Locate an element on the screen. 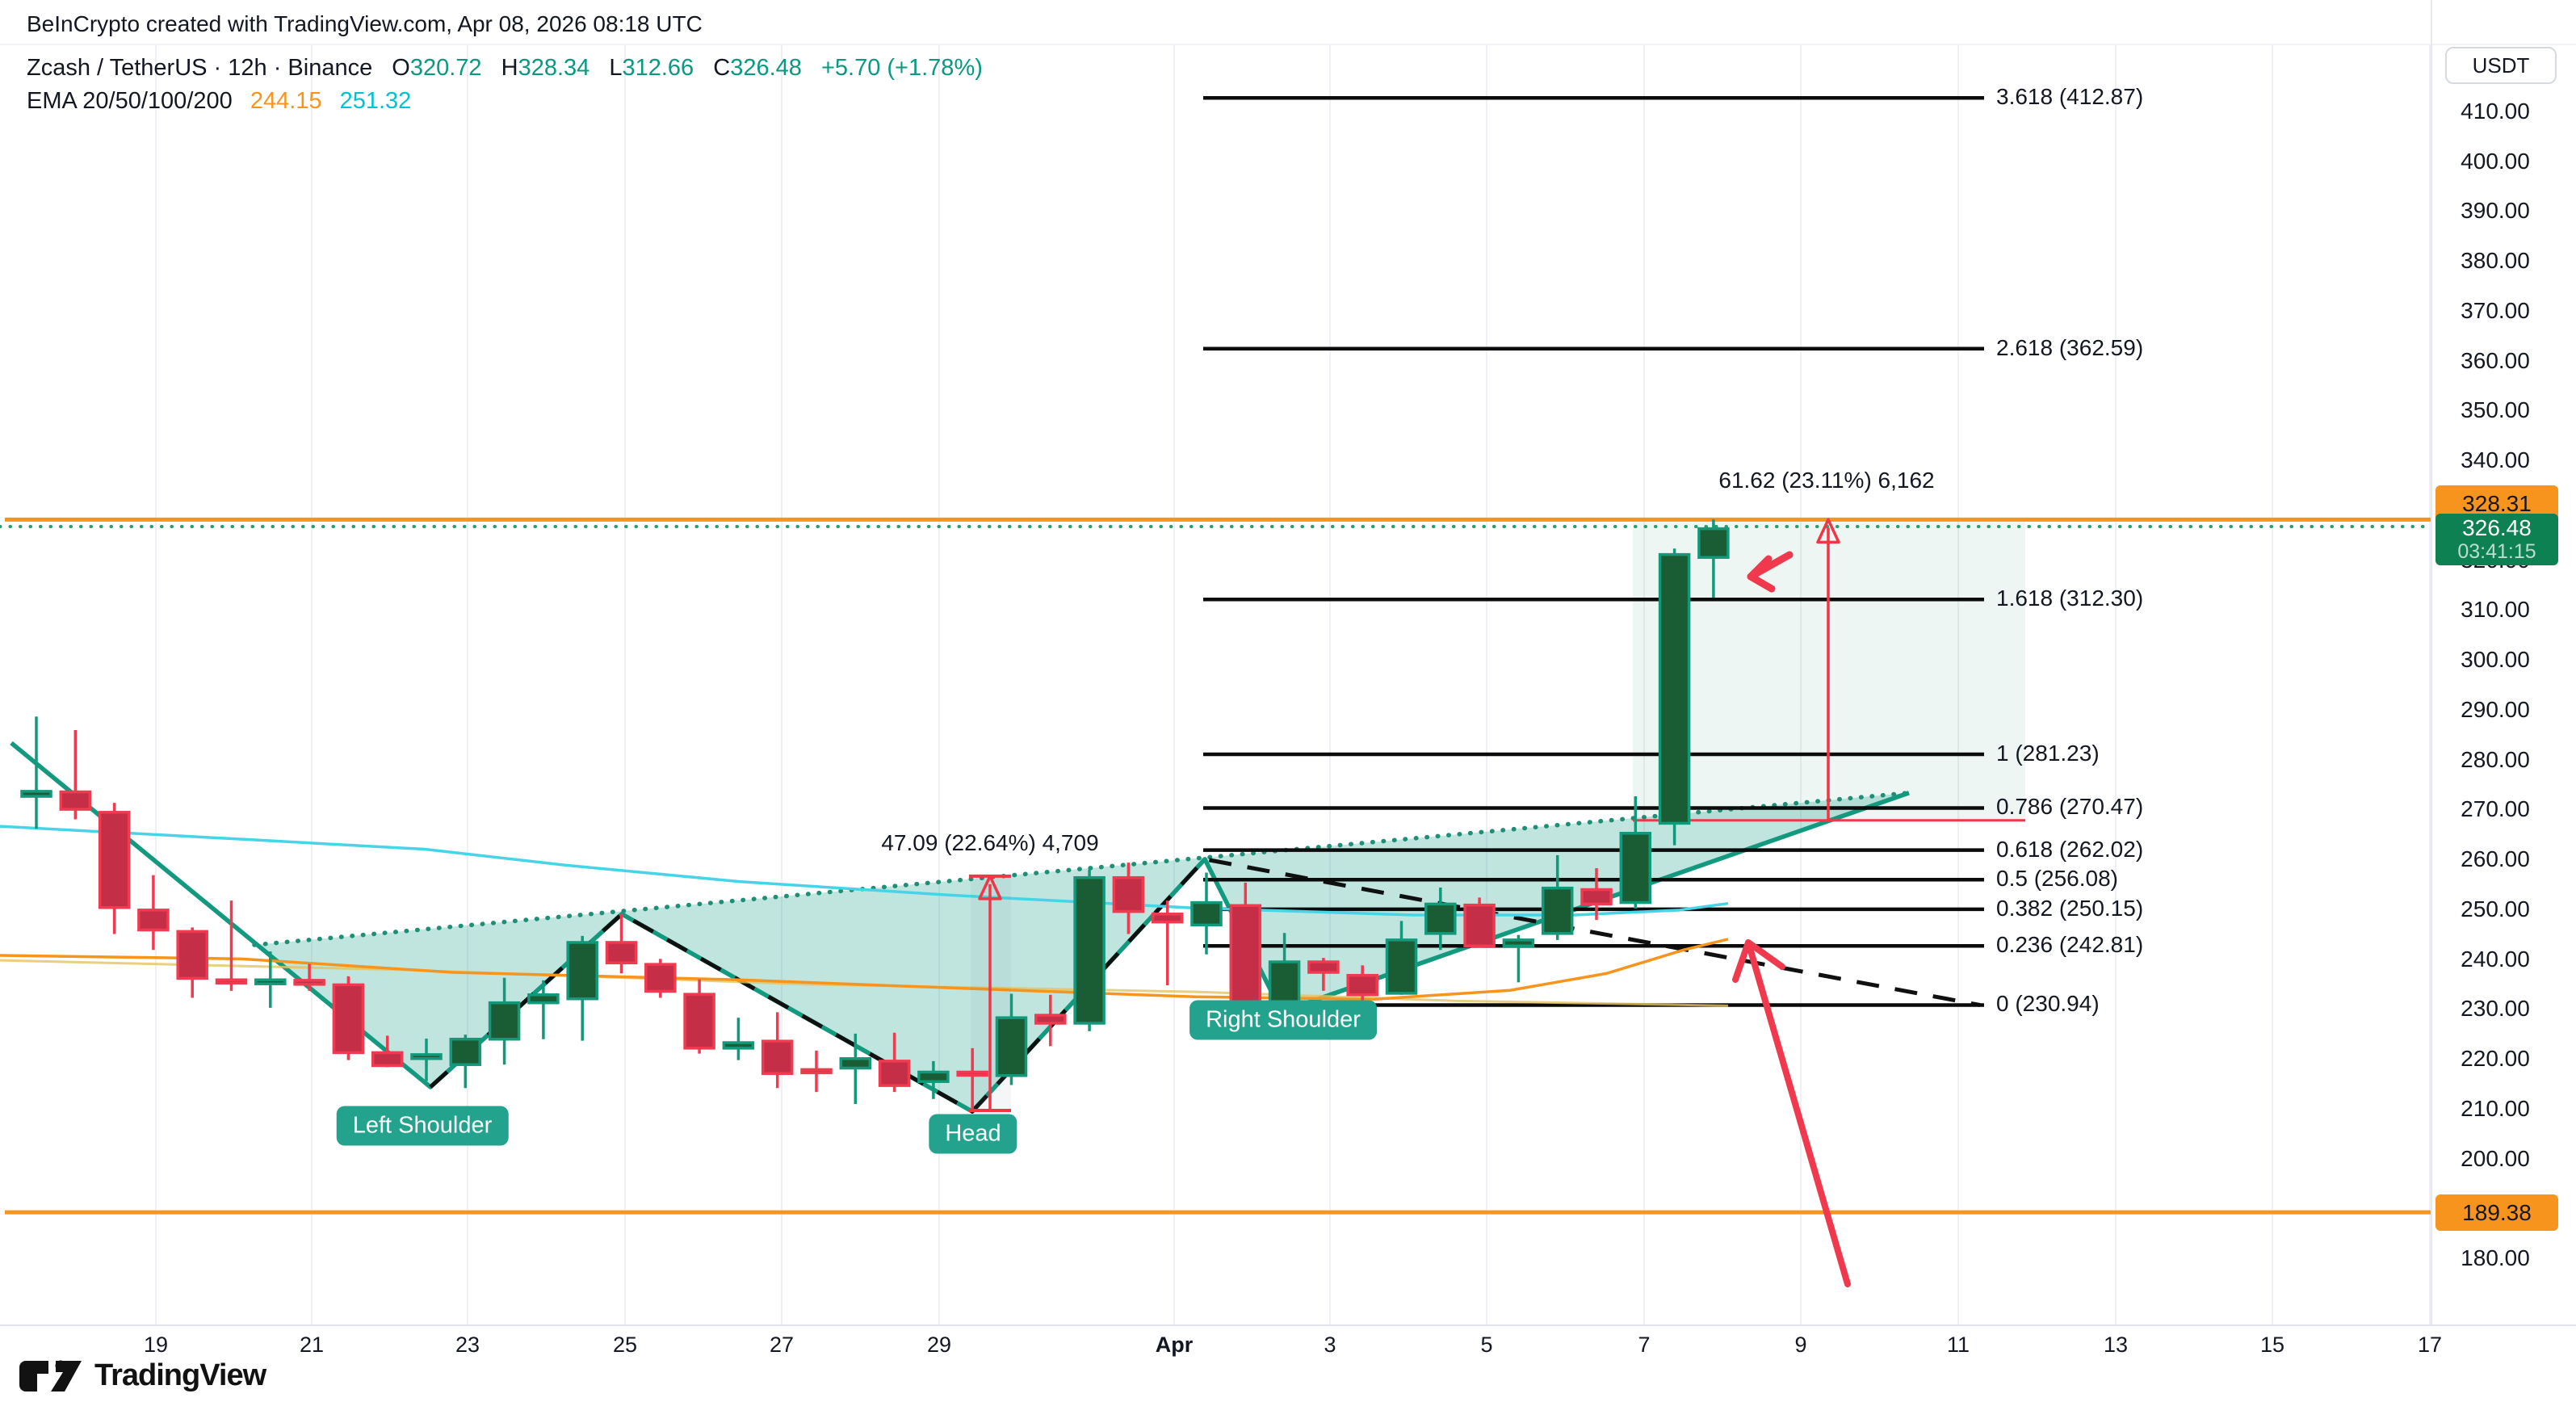 The image size is (2576, 1423). bar-countdown: 03:41:15 is located at coordinates (2496, 551).